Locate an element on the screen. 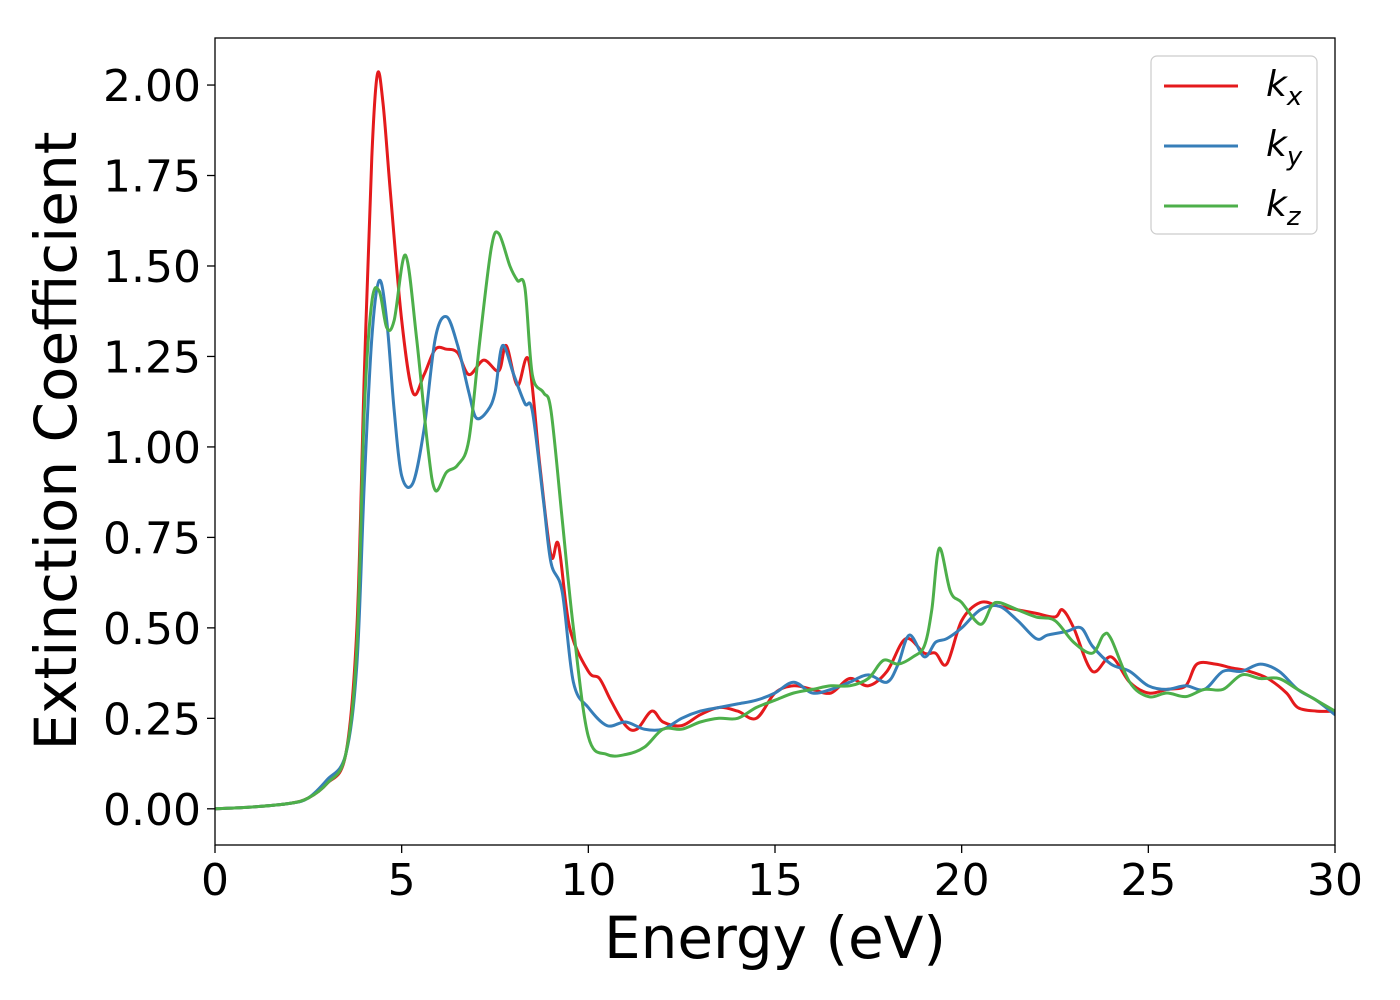  legend: kx ky kz is located at coordinates (1234, 145).